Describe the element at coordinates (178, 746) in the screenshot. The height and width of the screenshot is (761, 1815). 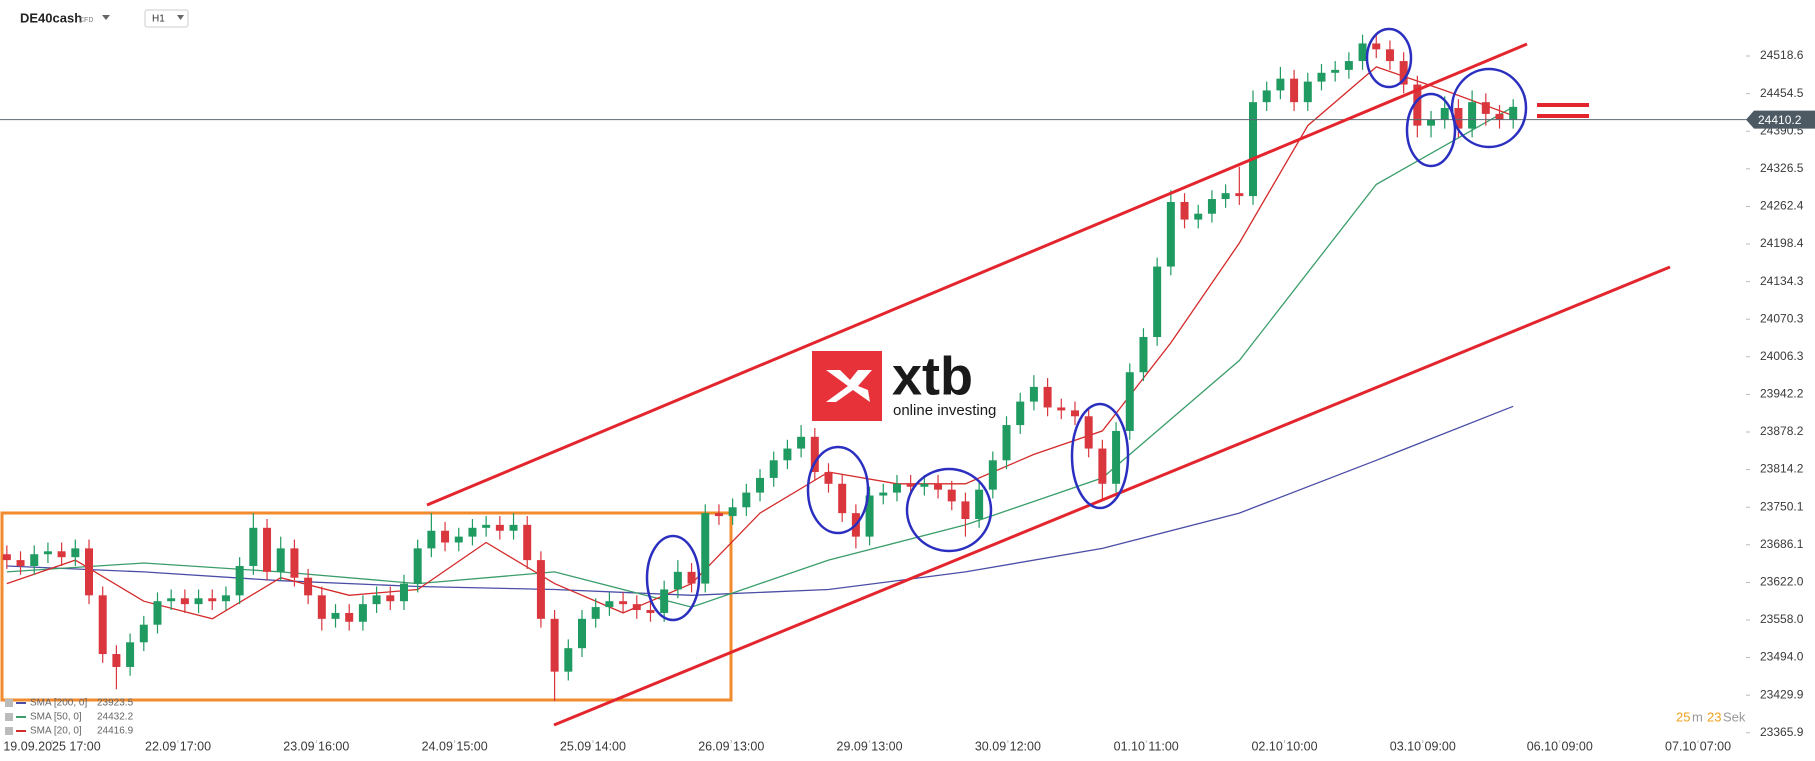
I see `x-tick-label: 22.09 17:00` at that location.